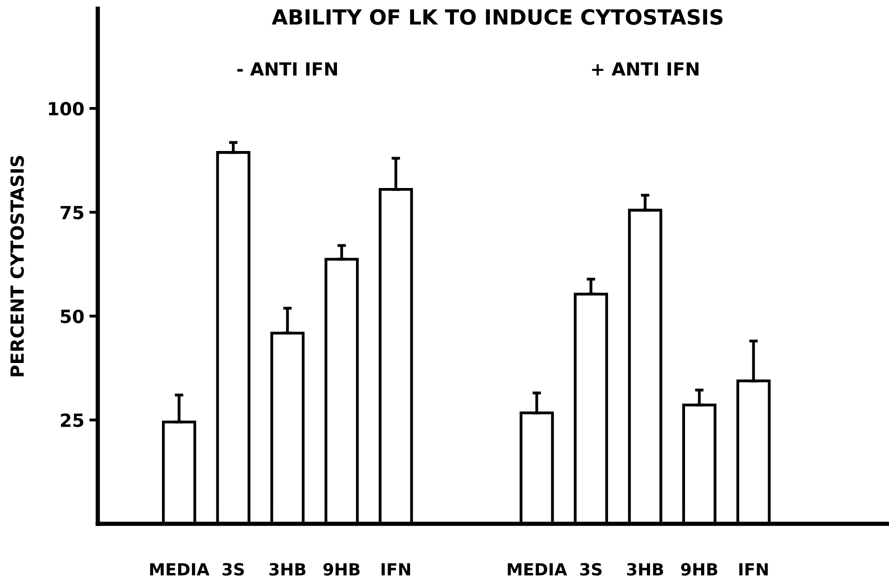 This screenshot has width=889, height=582. Describe the element at coordinates (645, 69) in the screenshot. I see `annotation: + ANTI IFN` at that location.